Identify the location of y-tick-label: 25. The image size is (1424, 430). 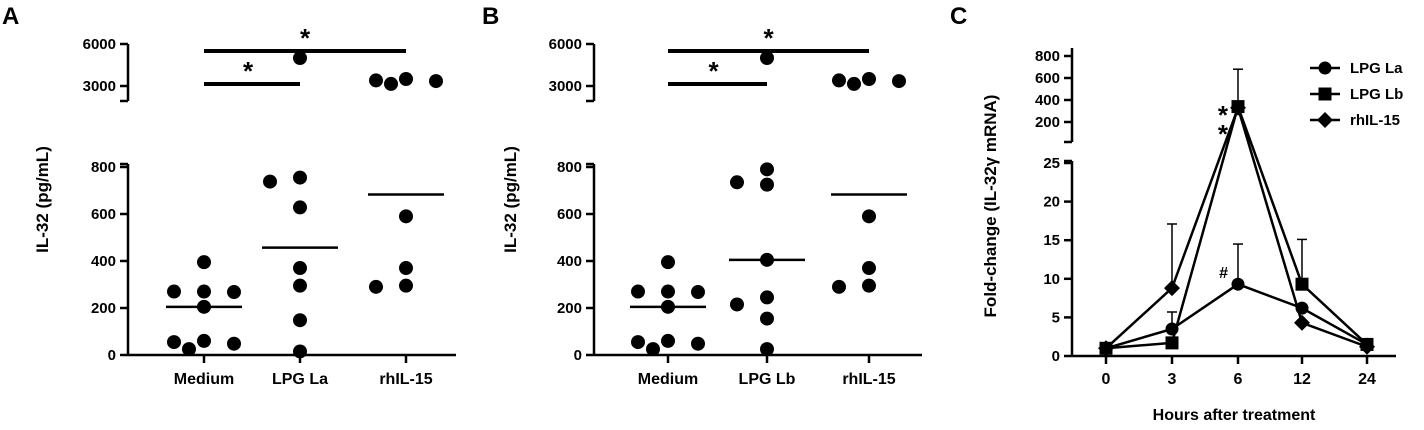
(1051, 163).